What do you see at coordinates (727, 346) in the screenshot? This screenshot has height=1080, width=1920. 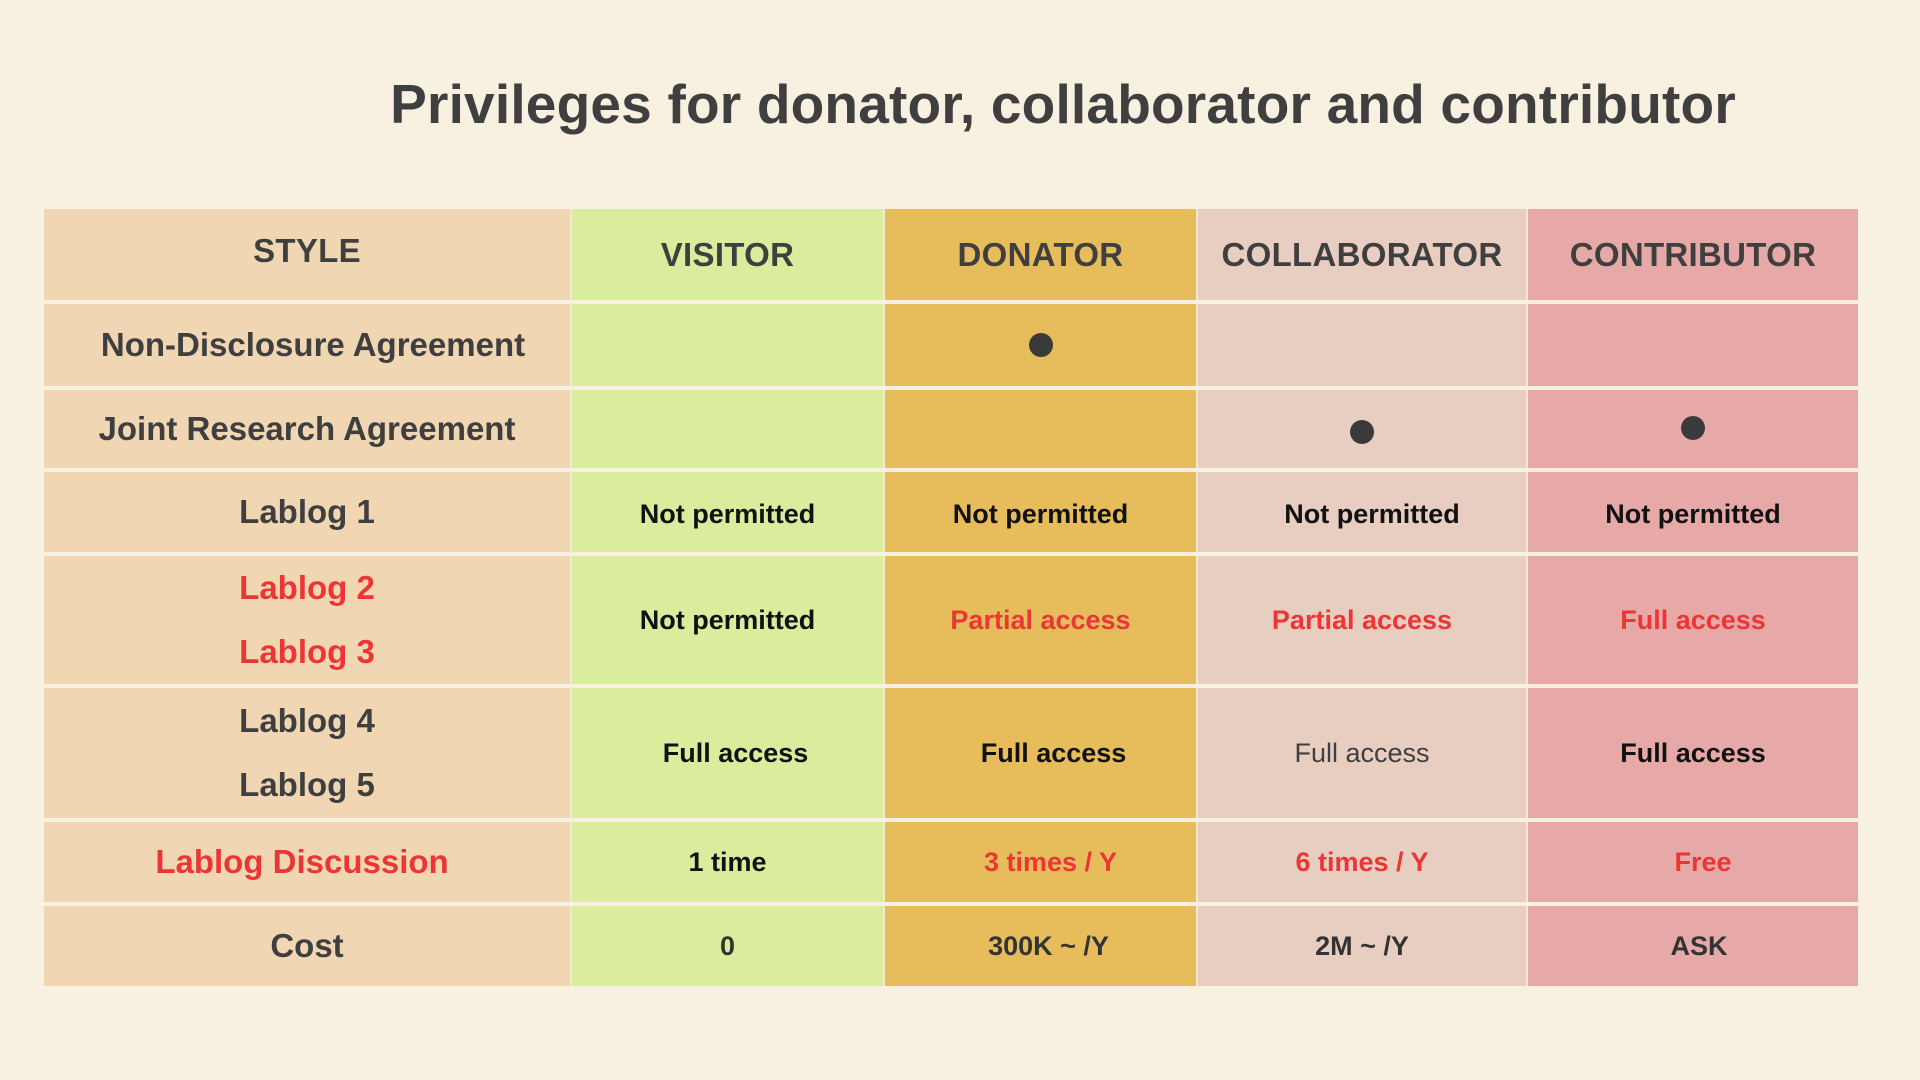 I see `nda-visitor-cell` at bounding box center [727, 346].